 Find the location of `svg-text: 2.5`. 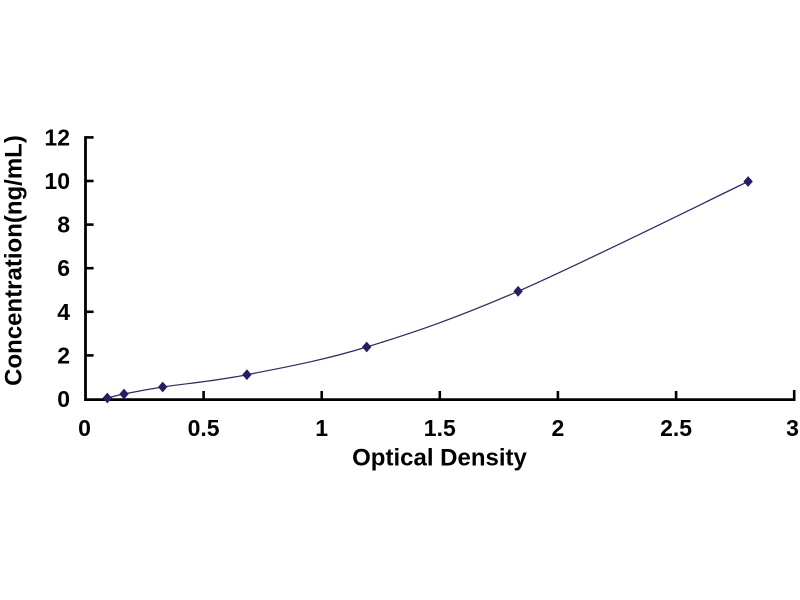

svg-text: 2.5 is located at coordinates (676, 428).